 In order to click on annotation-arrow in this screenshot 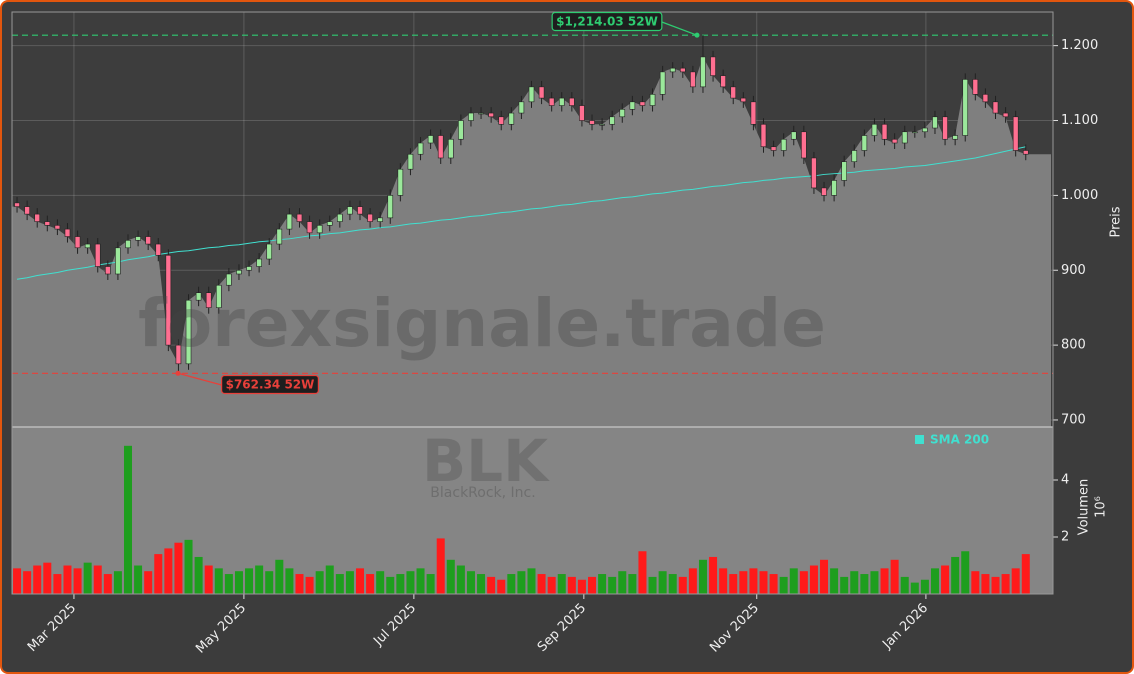, I will do `click(199, 379)`.